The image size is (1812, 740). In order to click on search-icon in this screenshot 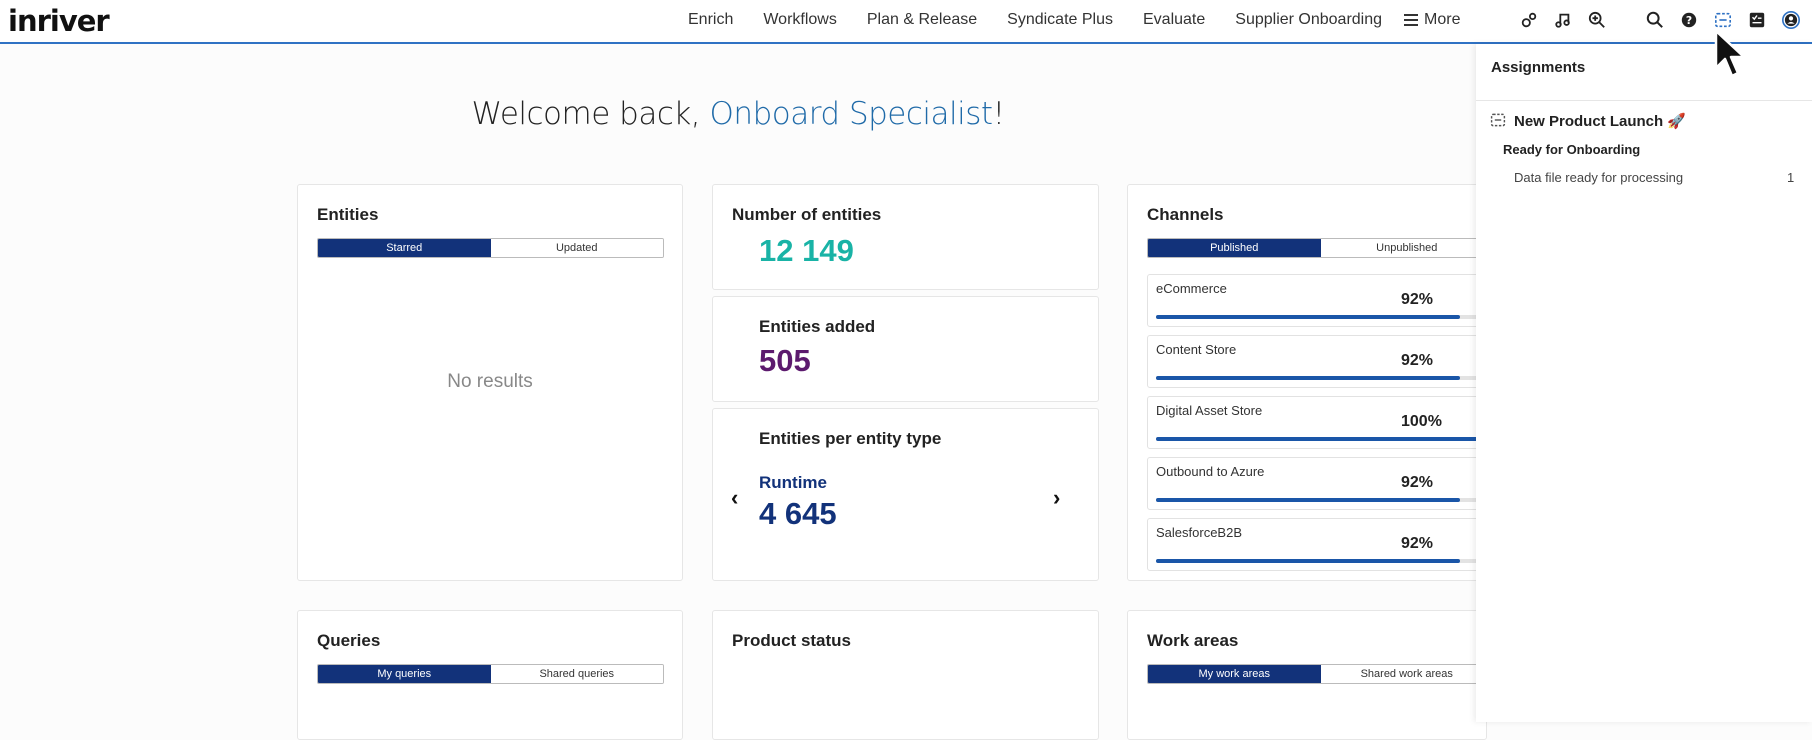, I will do `click(1655, 20)`.